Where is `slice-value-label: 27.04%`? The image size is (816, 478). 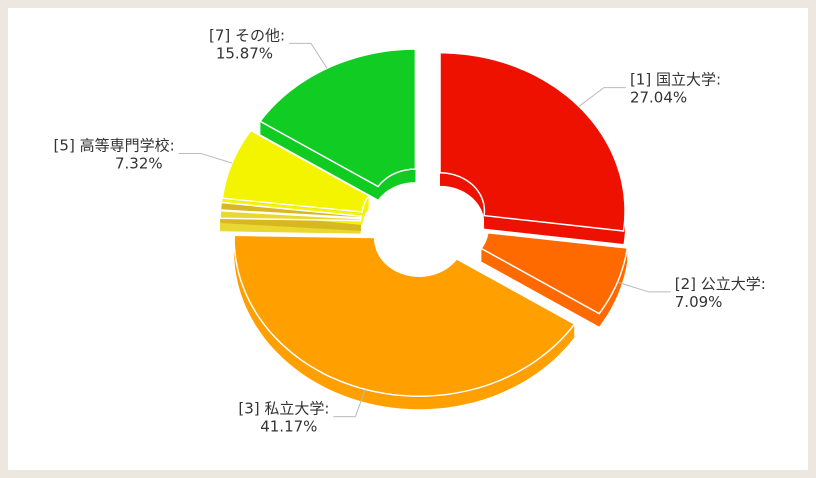 slice-value-label: 27.04% is located at coordinates (658, 98).